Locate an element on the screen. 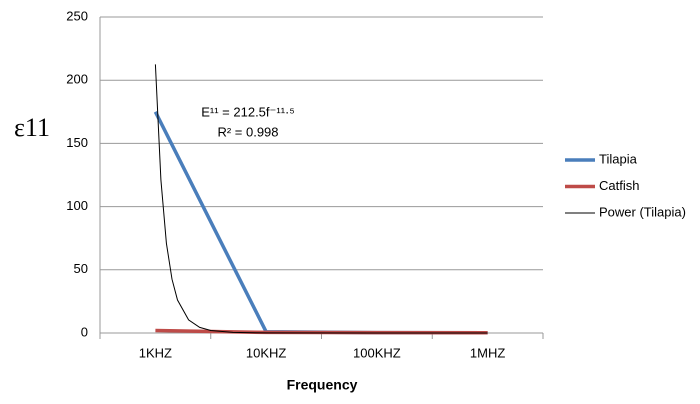 The width and height of the screenshot is (700, 404). y-tick-label: 100 is located at coordinates (77, 205).